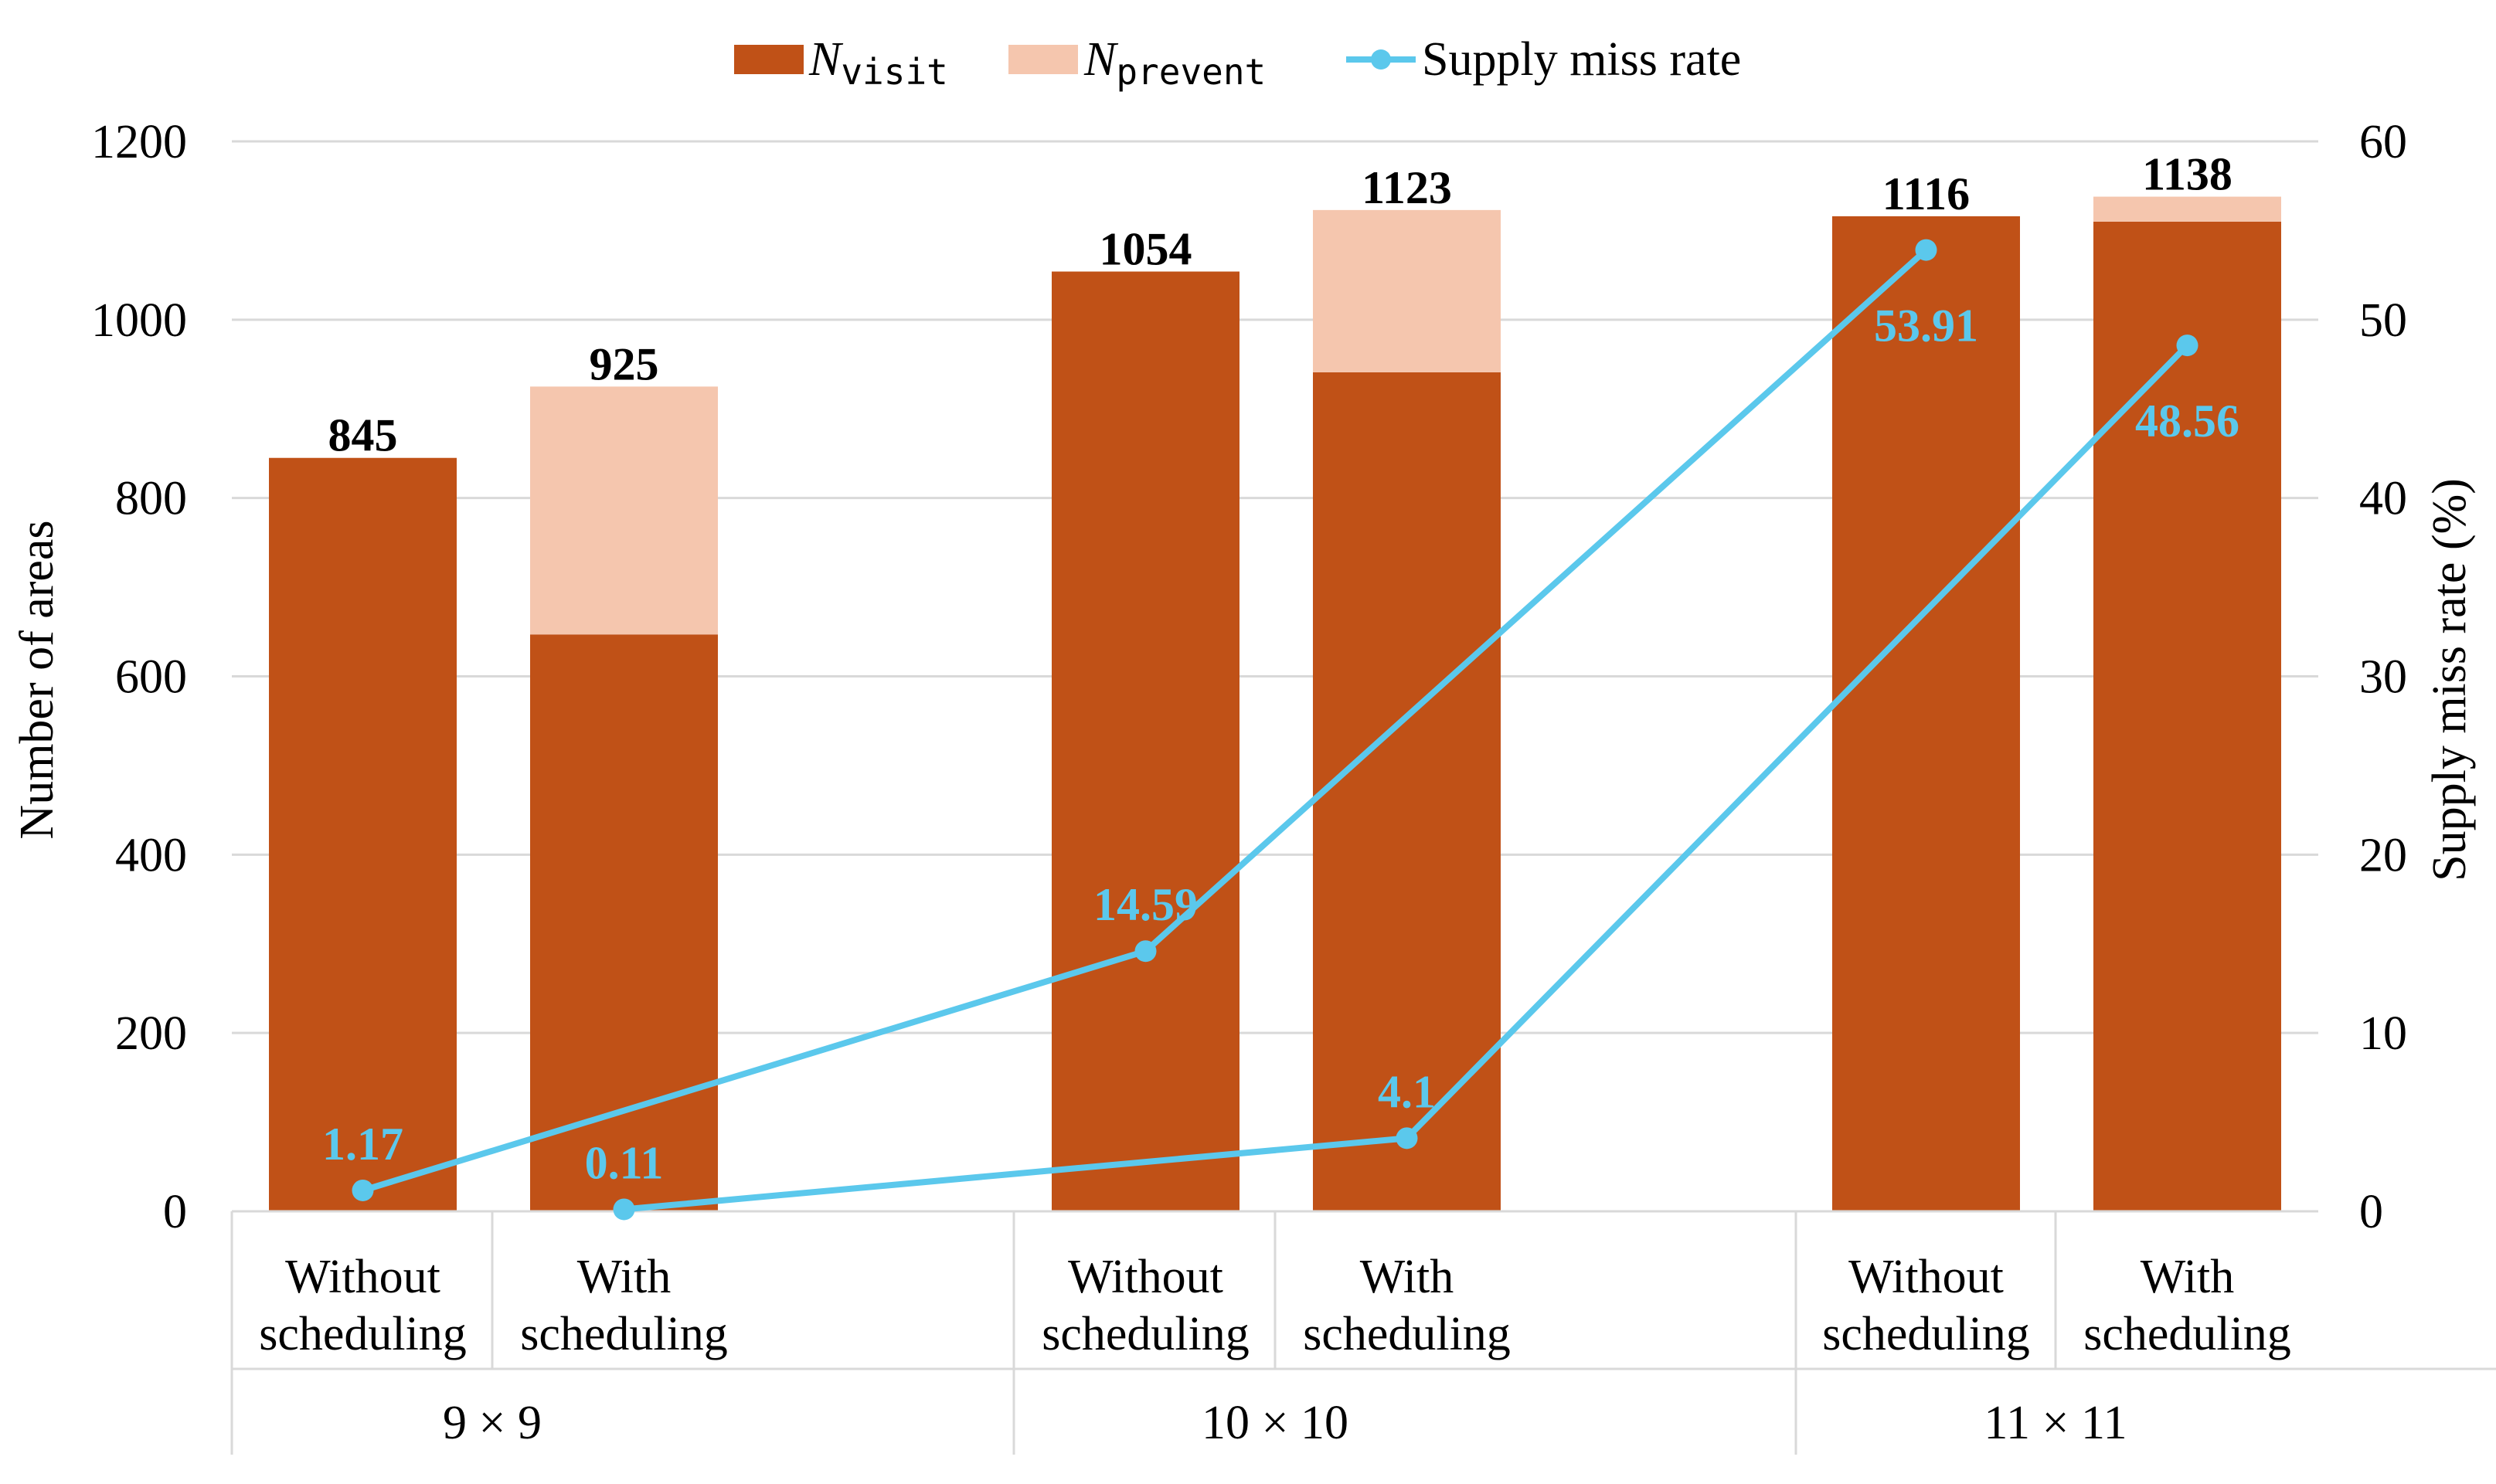 This screenshot has width=2496, height=1484. What do you see at coordinates (1581, 59) in the screenshot?
I see `legend-label-line: Supply miss rate` at bounding box center [1581, 59].